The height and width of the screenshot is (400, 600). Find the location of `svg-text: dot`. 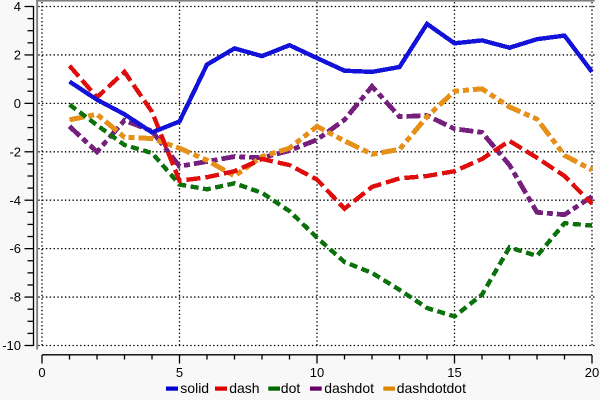

svg-text: dot is located at coordinates (291, 388).